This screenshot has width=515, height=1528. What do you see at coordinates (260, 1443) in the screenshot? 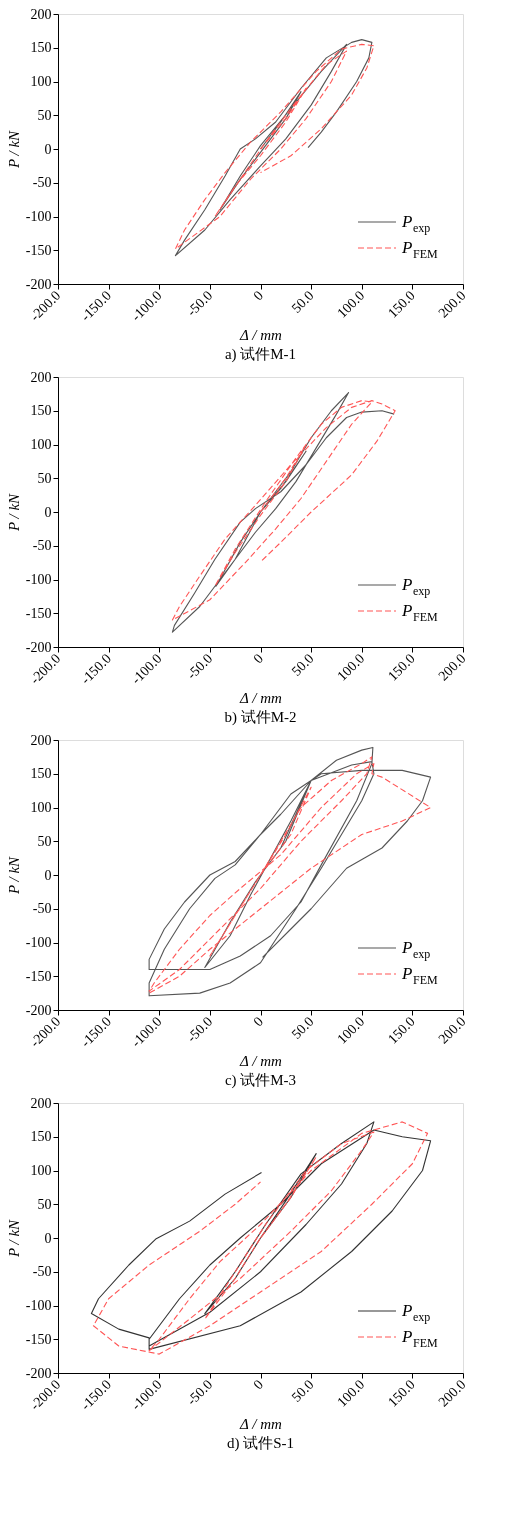
I see `text: d) 试件S-1` at bounding box center [260, 1443].